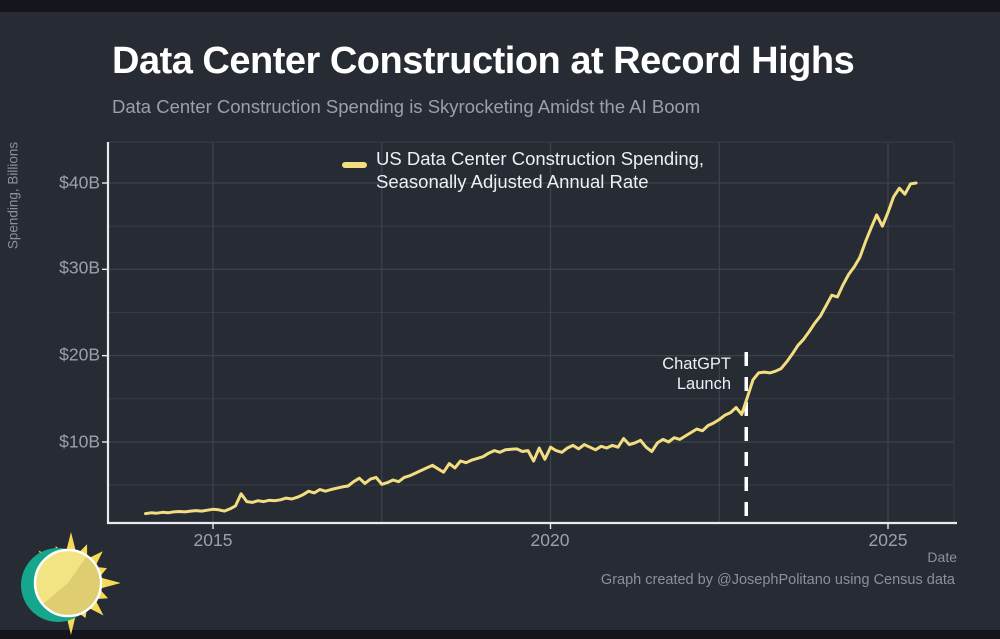 The width and height of the screenshot is (1000, 639). I want to click on top-letterbox-strip, so click(500, 6).